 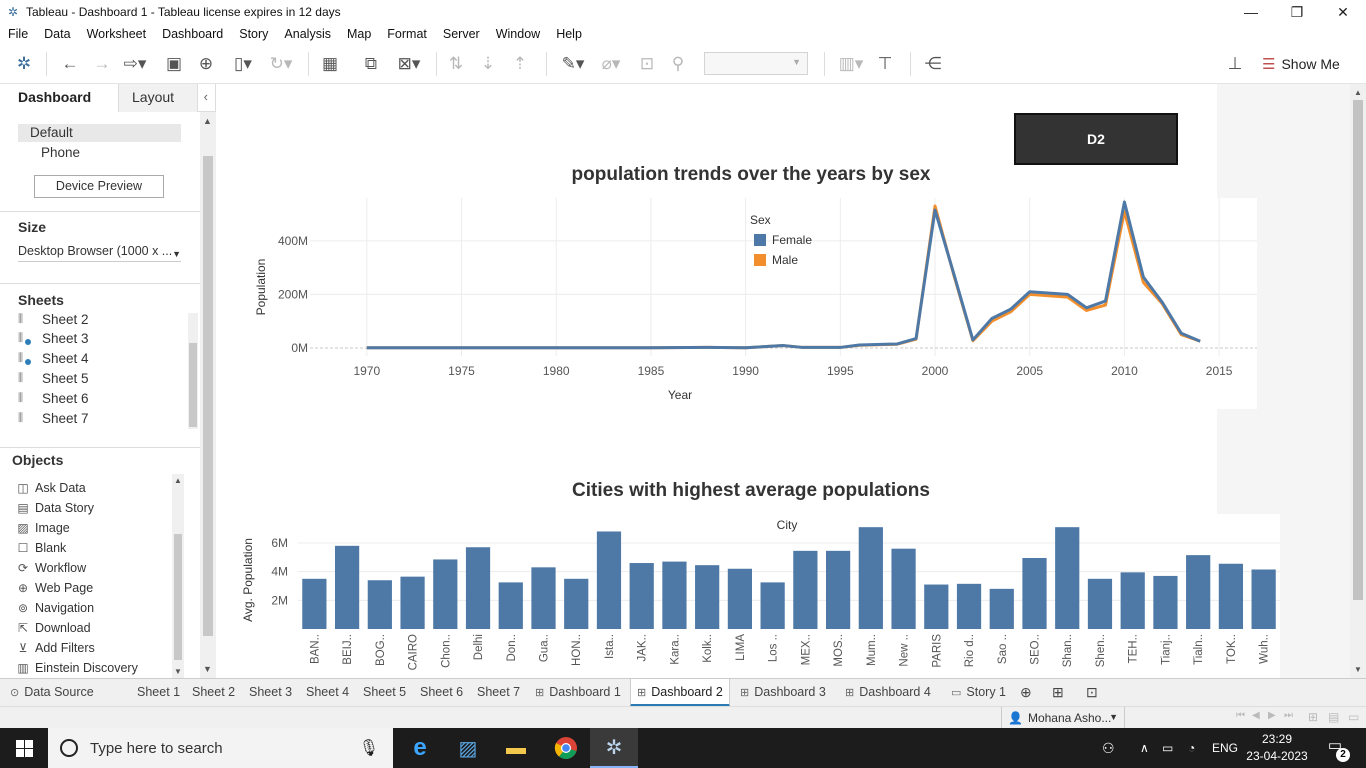 I want to click on refresh-icon: ↻▾, so click(x=281, y=63).